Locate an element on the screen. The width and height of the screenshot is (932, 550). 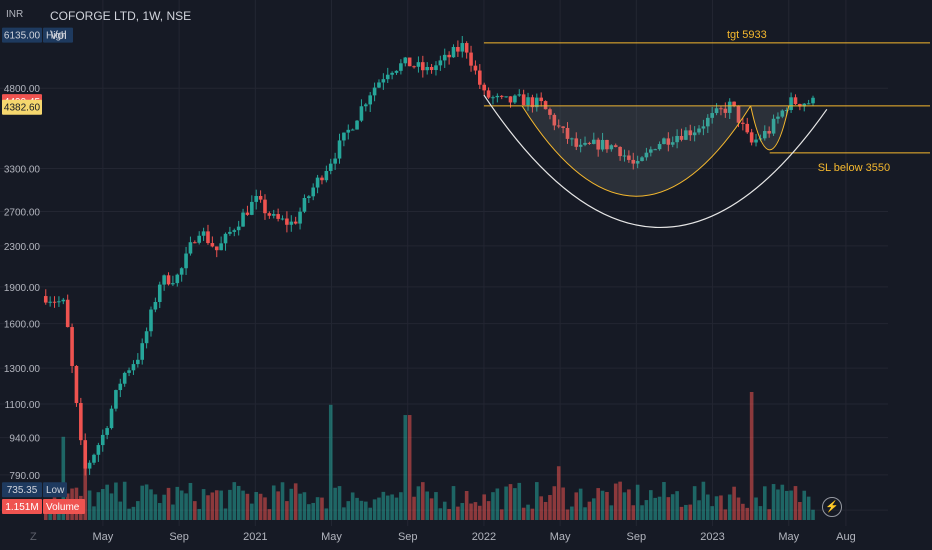
timezone-corner-label: Z is located at coordinates (33, 537).